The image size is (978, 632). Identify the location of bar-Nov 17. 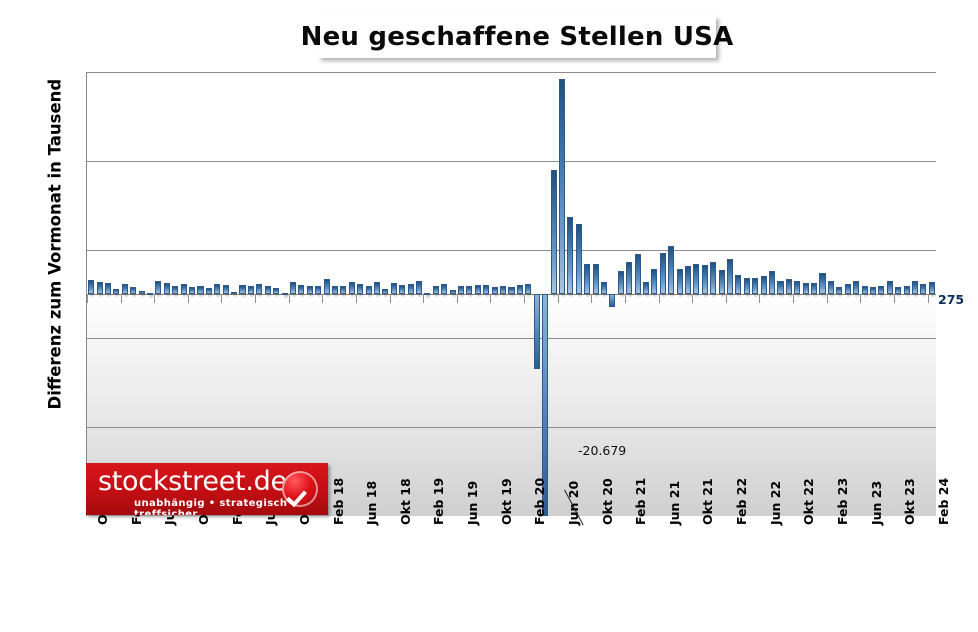
(301, 291).